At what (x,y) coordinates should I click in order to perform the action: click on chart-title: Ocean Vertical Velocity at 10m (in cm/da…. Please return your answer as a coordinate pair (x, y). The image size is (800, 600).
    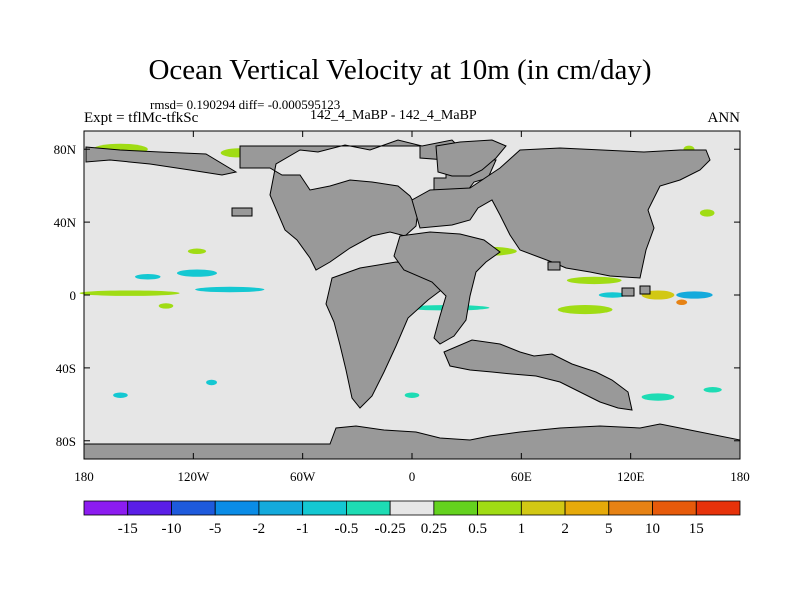
    Looking at the image, I should click on (400, 70).